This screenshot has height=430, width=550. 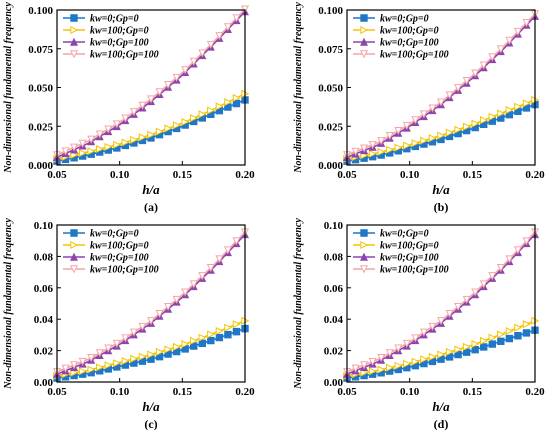 What do you see at coordinates (330, 166) in the screenshot?
I see `y-tick-label: 0.000` at bounding box center [330, 166].